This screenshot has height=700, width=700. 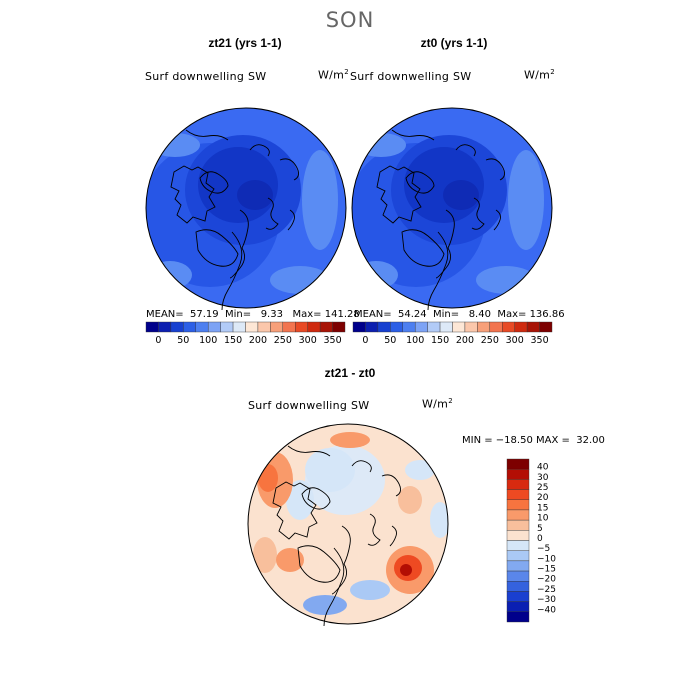 I want to click on colorbar-tick-label: 25, so click(x=542, y=488).